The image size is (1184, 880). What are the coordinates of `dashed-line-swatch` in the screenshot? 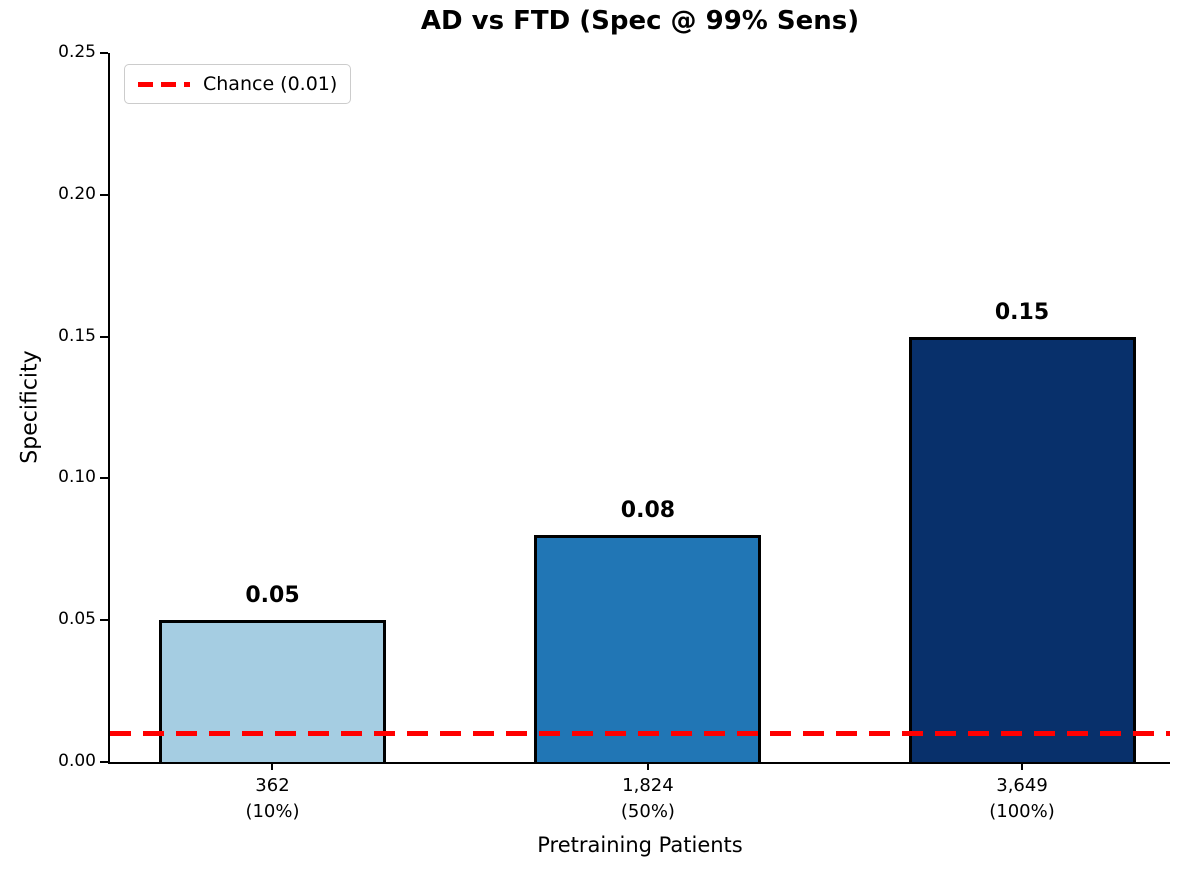 It's located at (164, 84).